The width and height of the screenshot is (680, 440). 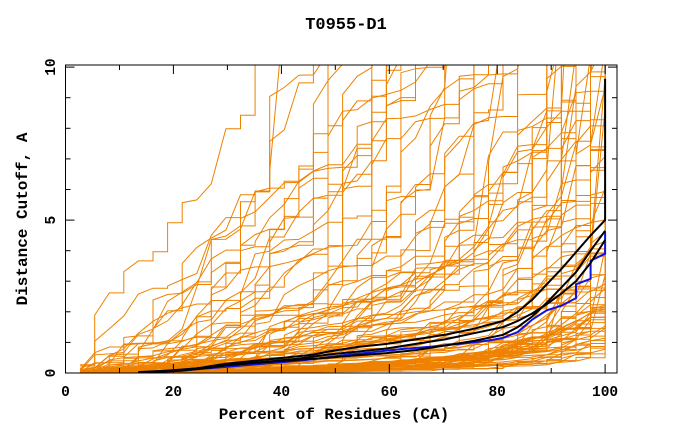 What do you see at coordinates (173, 393) in the screenshot?
I see `x-tick-label: 20` at bounding box center [173, 393].